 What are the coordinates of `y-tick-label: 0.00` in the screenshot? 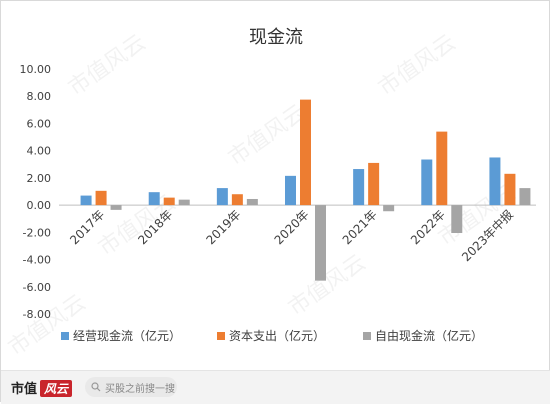 It's located at (39, 205).